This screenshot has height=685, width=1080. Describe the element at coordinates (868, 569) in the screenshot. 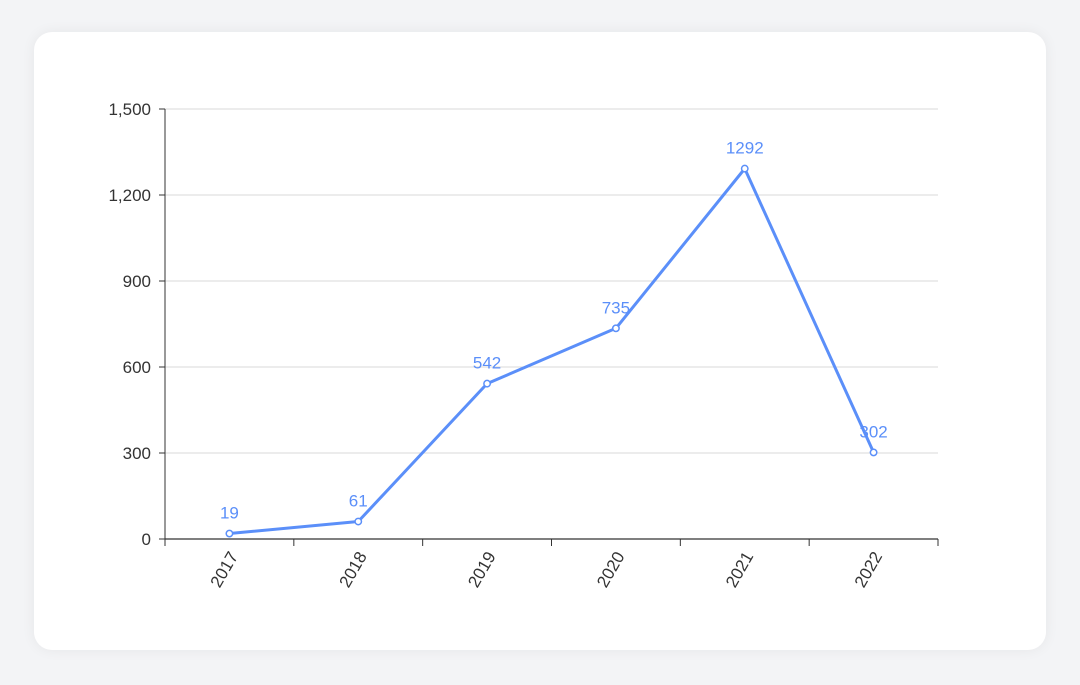

I see `x-tick-label: 2022` at that location.